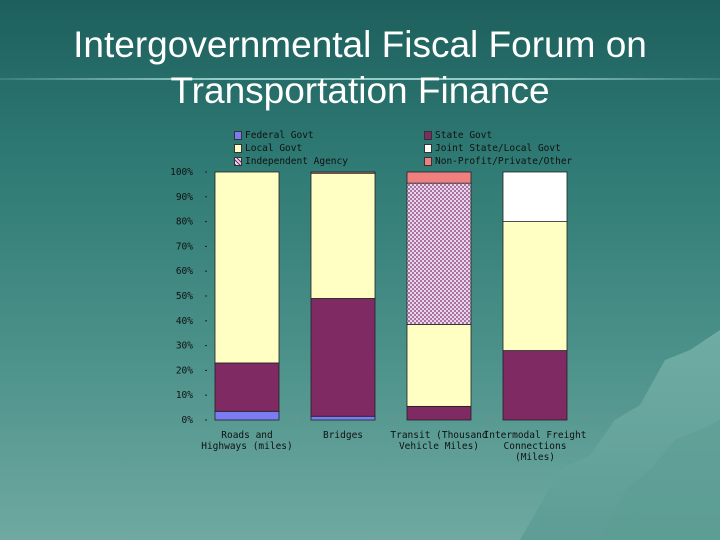 The width and height of the screenshot is (720, 540). I want to click on title-line-2: Transportation Finance, so click(360, 90).